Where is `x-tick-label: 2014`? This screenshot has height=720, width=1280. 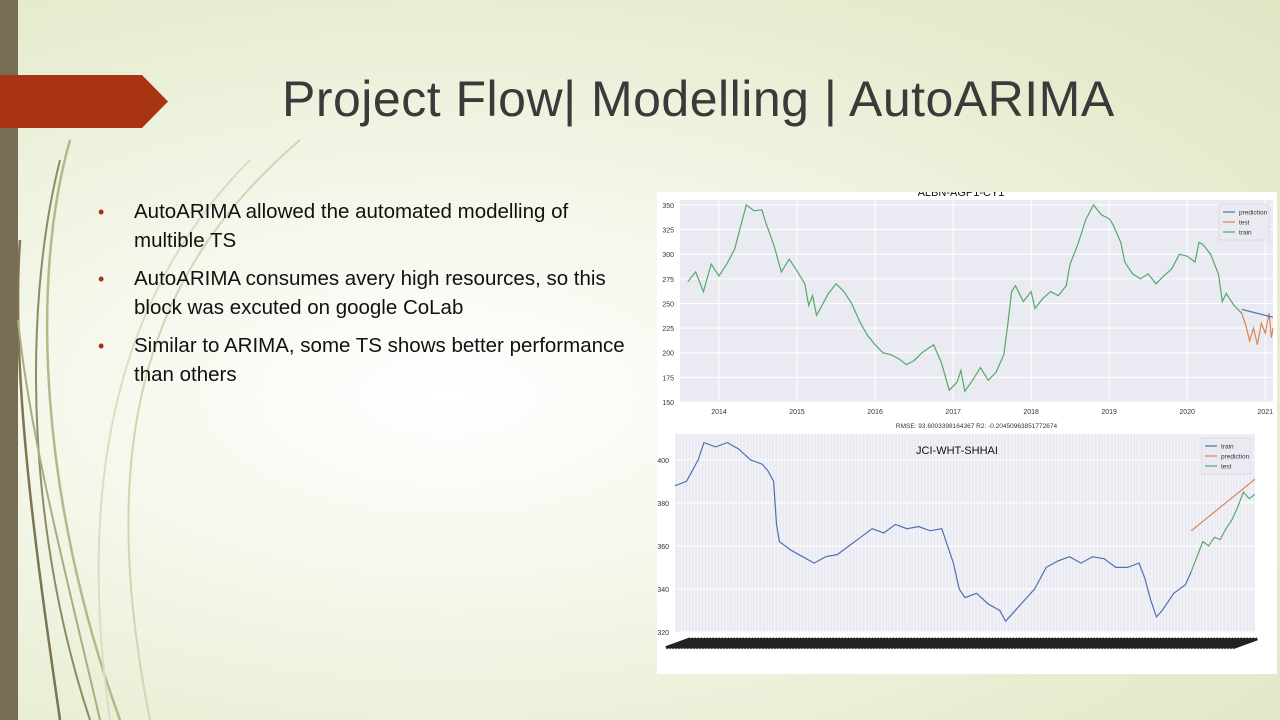 x-tick-label: 2014 is located at coordinates (719, 412).